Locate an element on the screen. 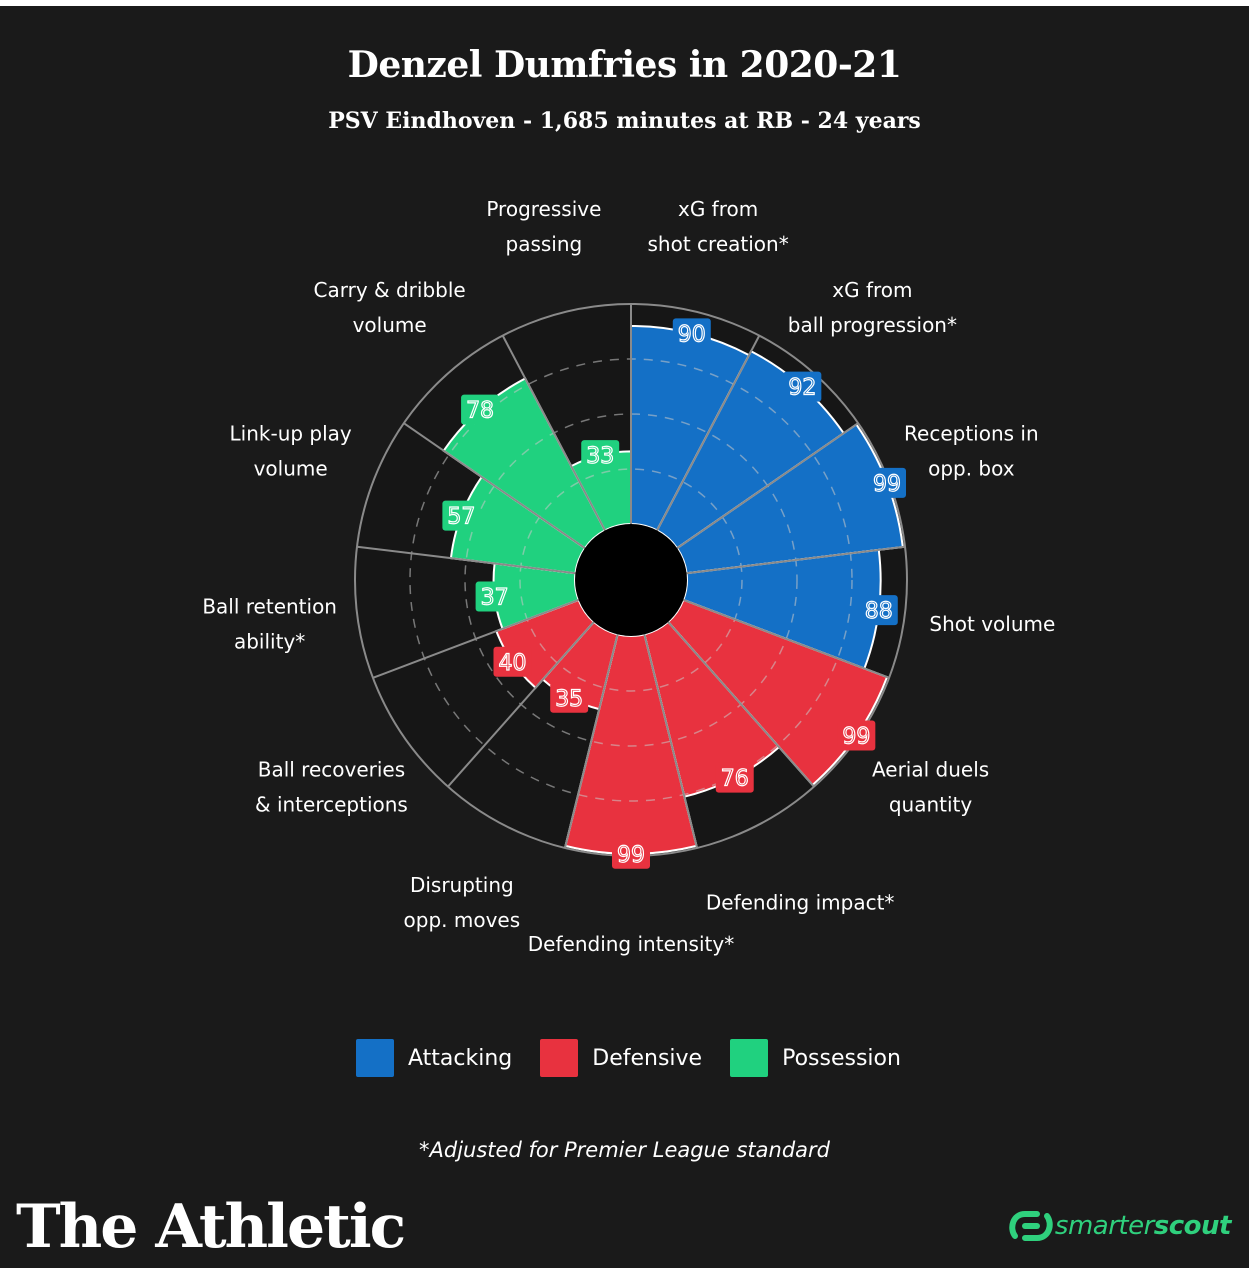 The image size is (1249, 1268). value-badge: 33 is located at coordinates (600, 455).